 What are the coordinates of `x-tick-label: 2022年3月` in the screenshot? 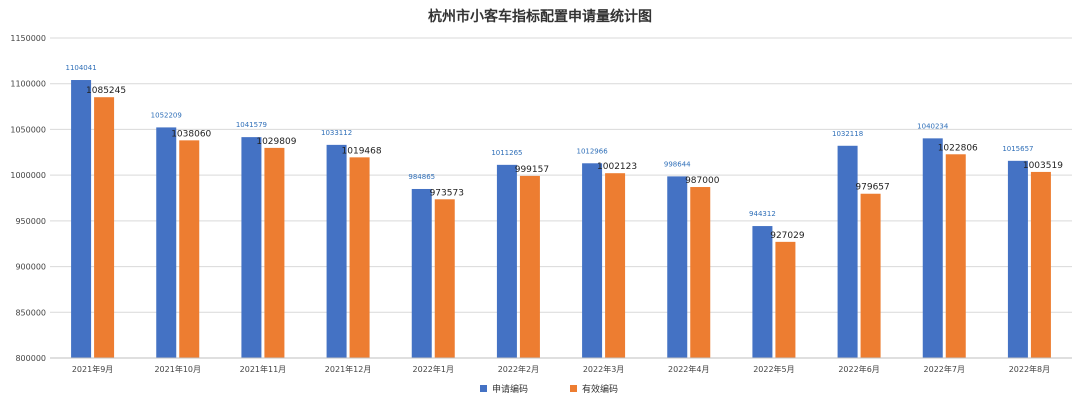 It's located at (603, 369).